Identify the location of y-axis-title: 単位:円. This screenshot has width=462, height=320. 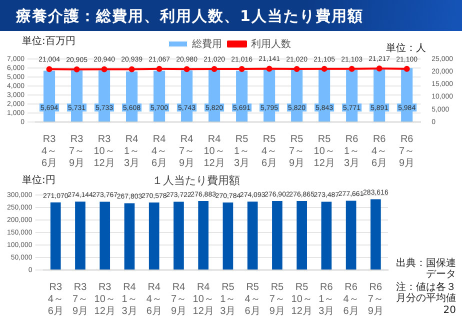
(39, 180).